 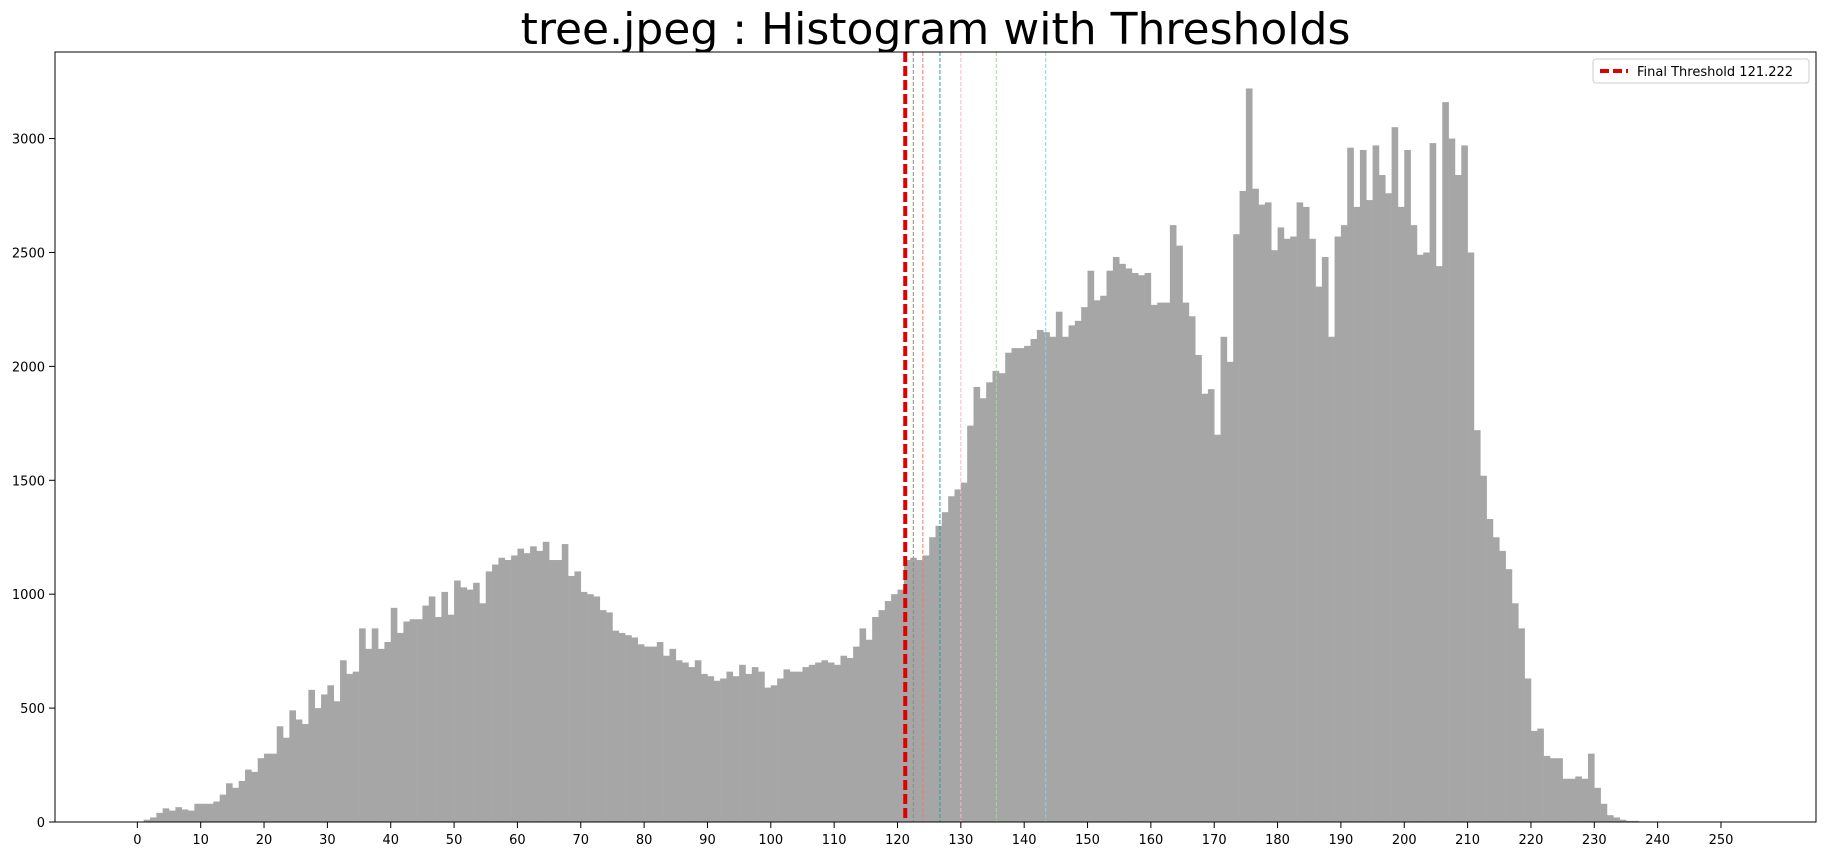 What do you see at coordinates (327, 840) in the screenshot?
I see `x-tick-label: 30` at bounding box center [327, 840].